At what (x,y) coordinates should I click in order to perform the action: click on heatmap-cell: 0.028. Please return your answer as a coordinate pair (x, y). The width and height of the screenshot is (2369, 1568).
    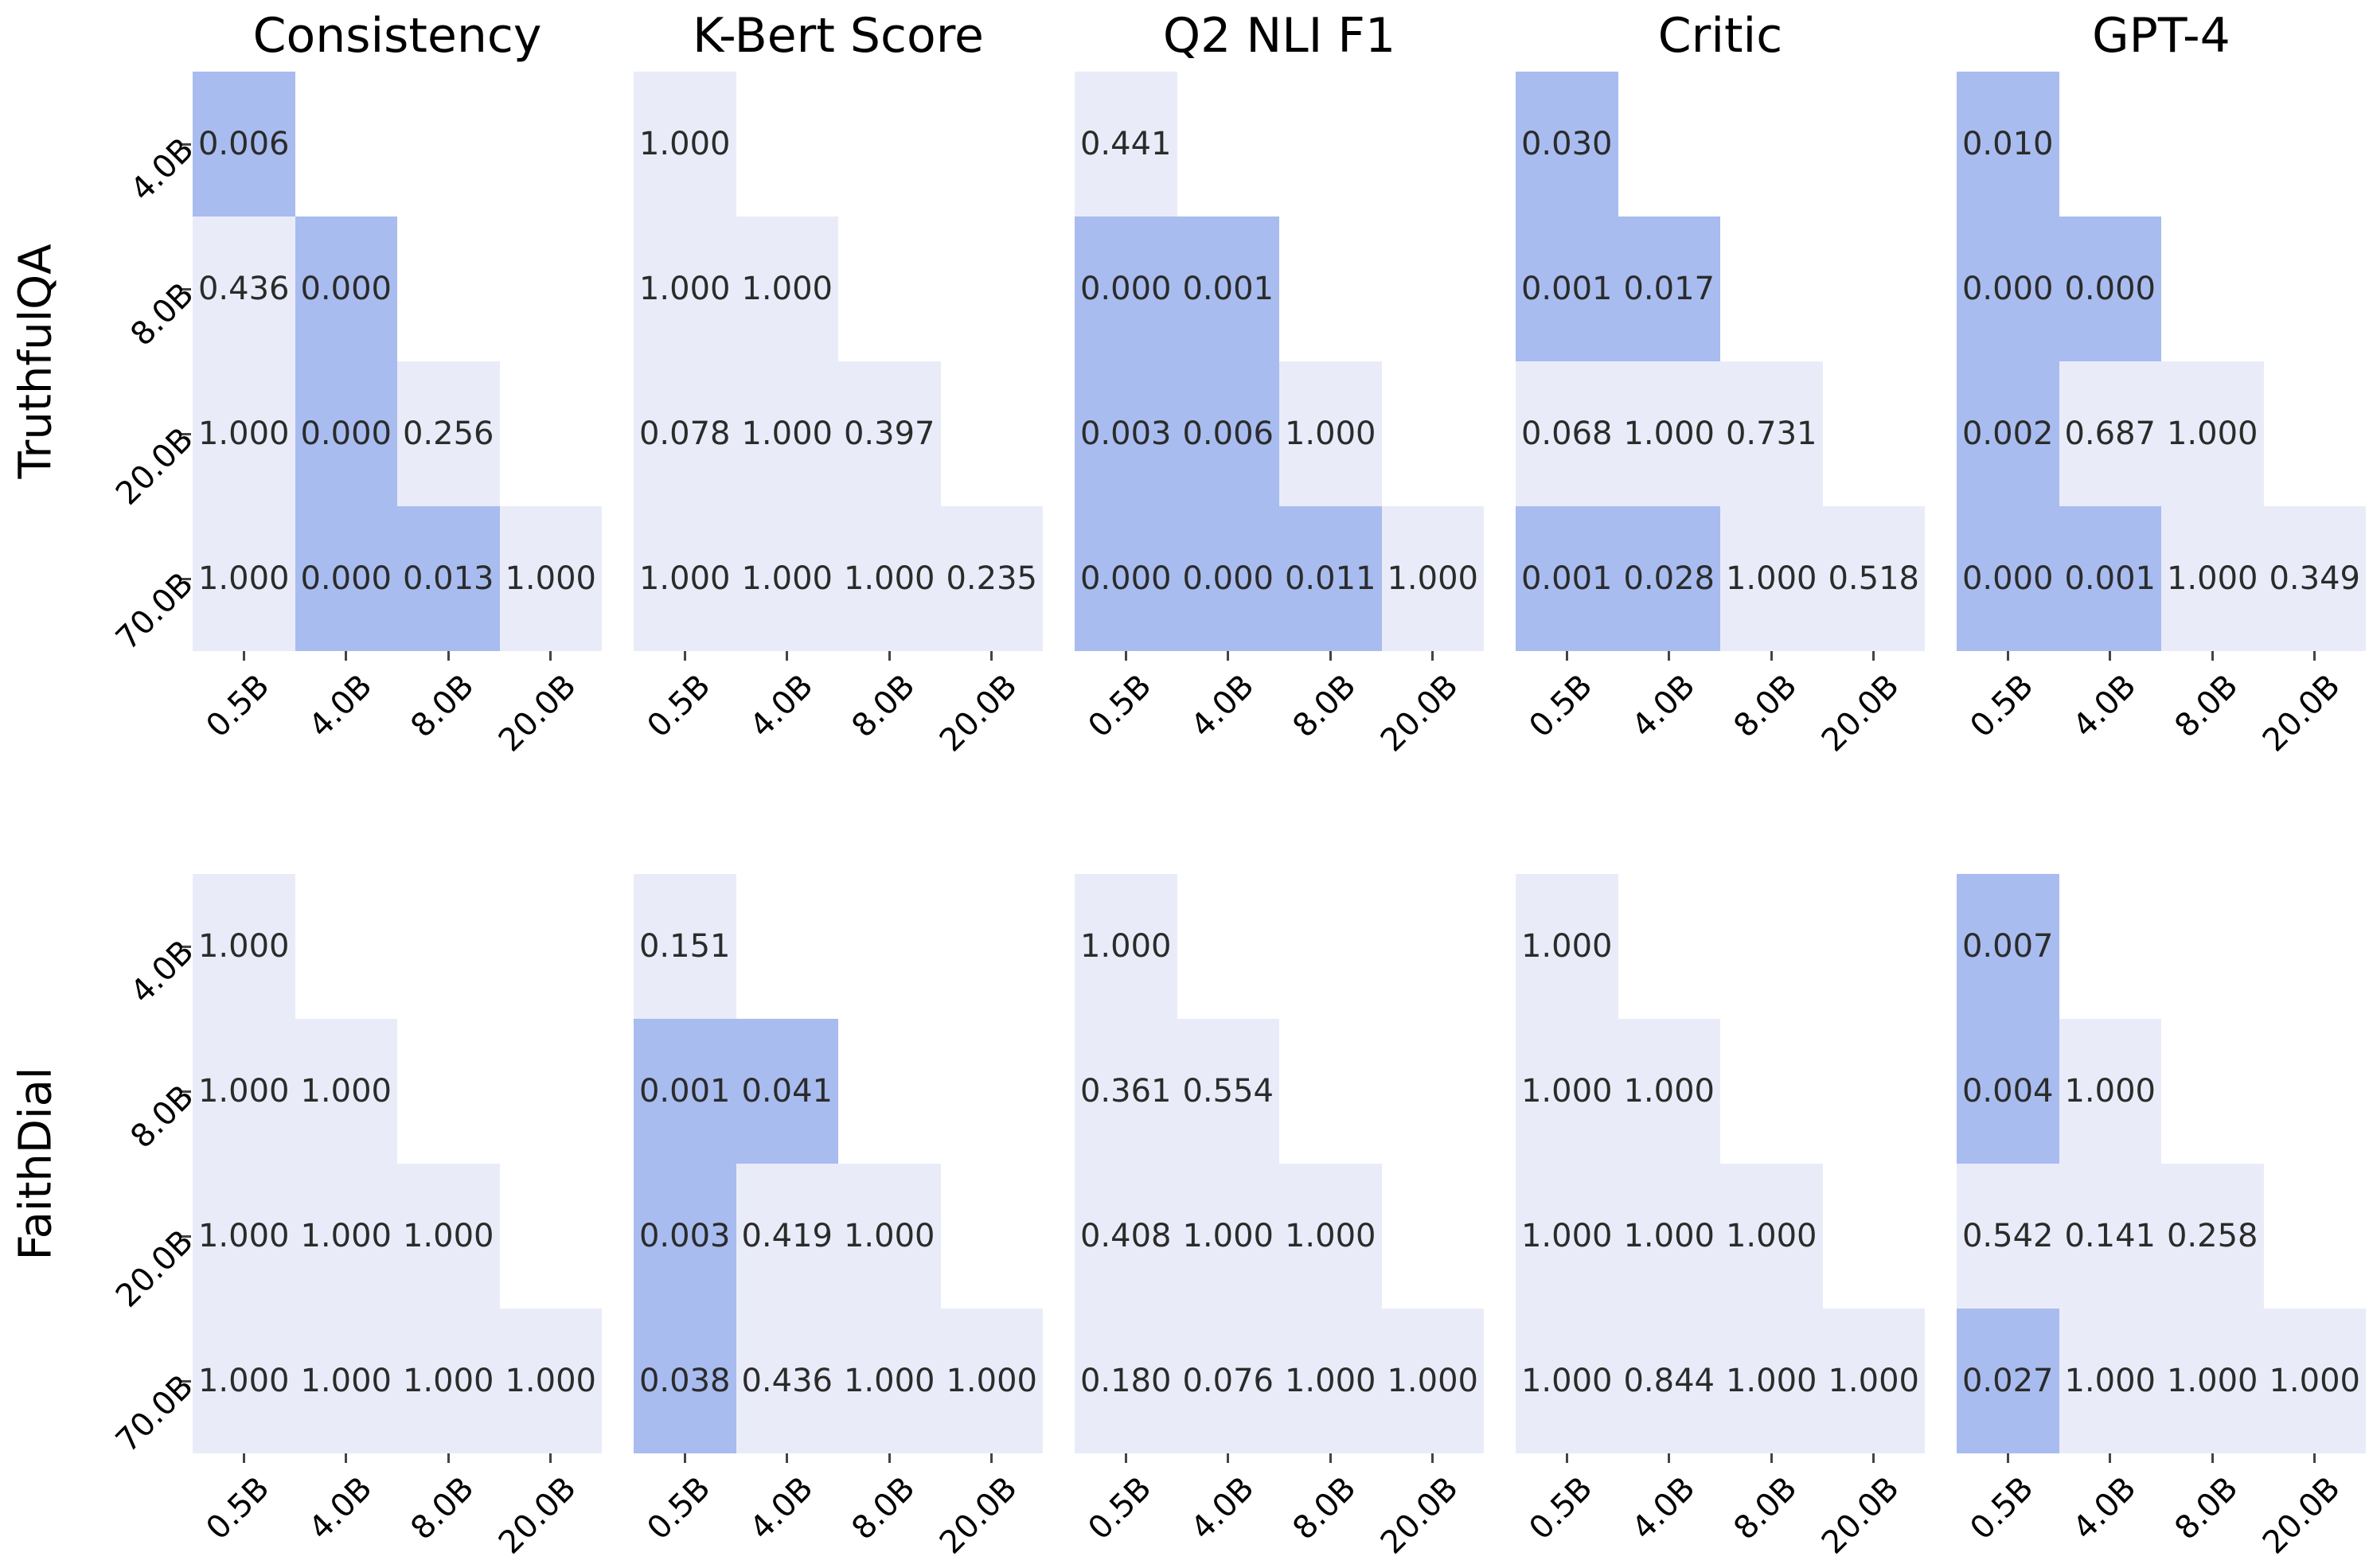
    Looking at the image, I should click on (1669, 578).